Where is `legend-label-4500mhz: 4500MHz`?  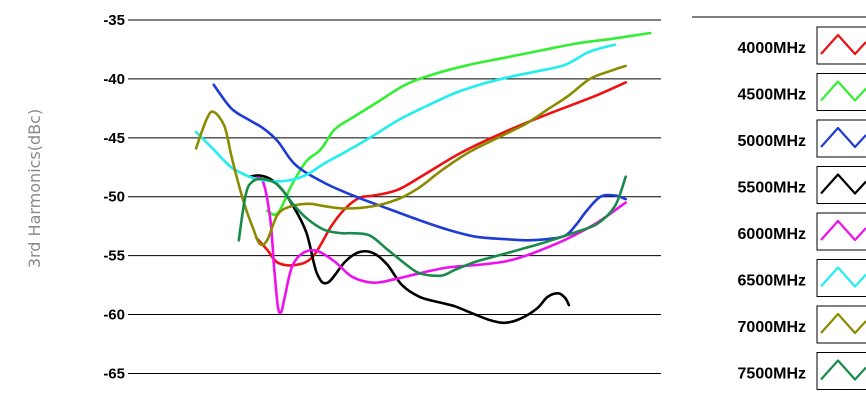 legend-label-4500mhz: 4500MHz is located at coordinates (772, 95).